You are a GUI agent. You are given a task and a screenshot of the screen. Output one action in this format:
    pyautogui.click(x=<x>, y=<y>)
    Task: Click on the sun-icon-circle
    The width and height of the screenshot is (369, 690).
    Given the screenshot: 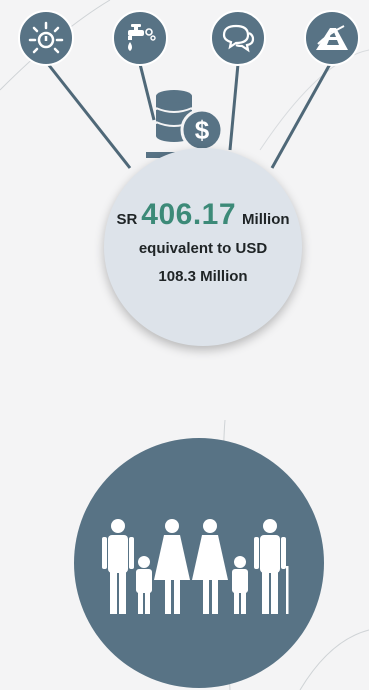 What is the action you would take?
    pyautogui.click(x=46, y=38)
    